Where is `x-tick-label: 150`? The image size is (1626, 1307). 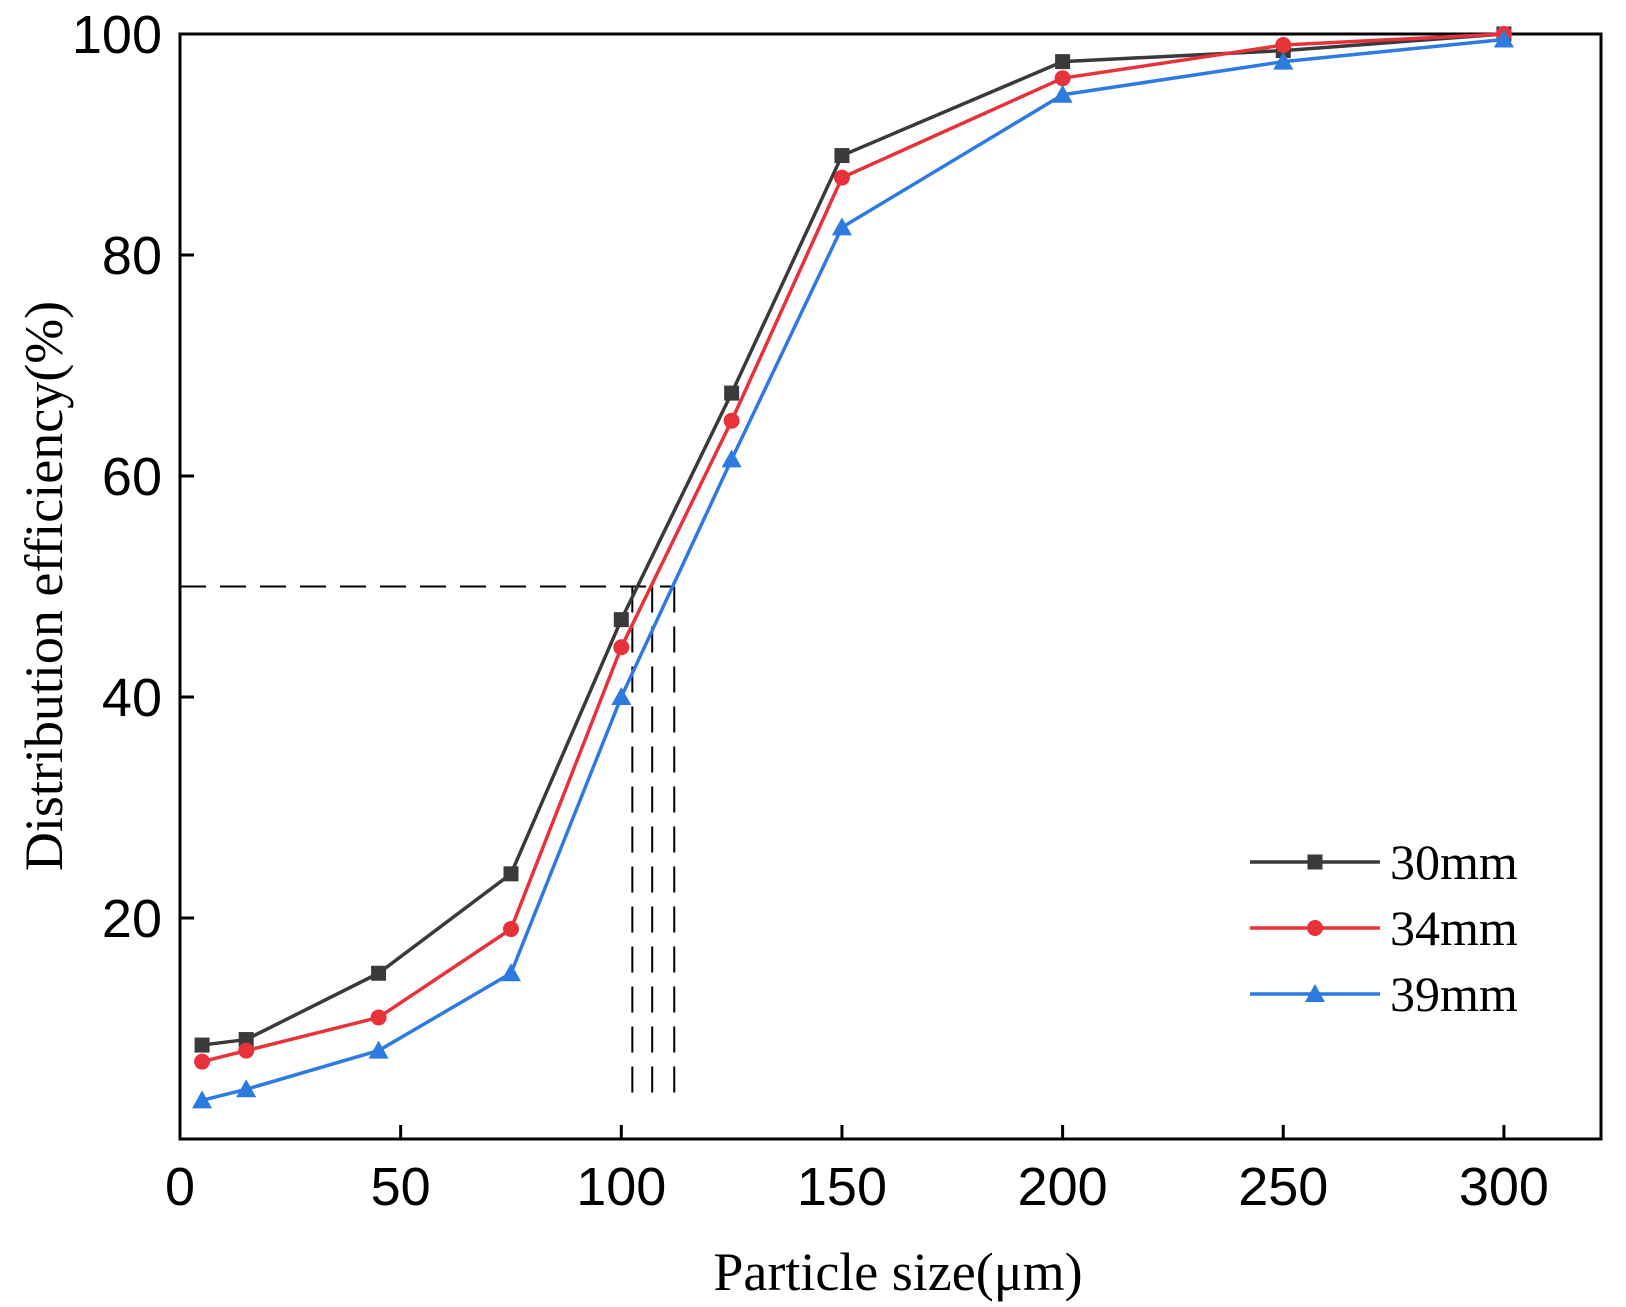
x-tick-label: 150 is located at coordinates (842, 1187).